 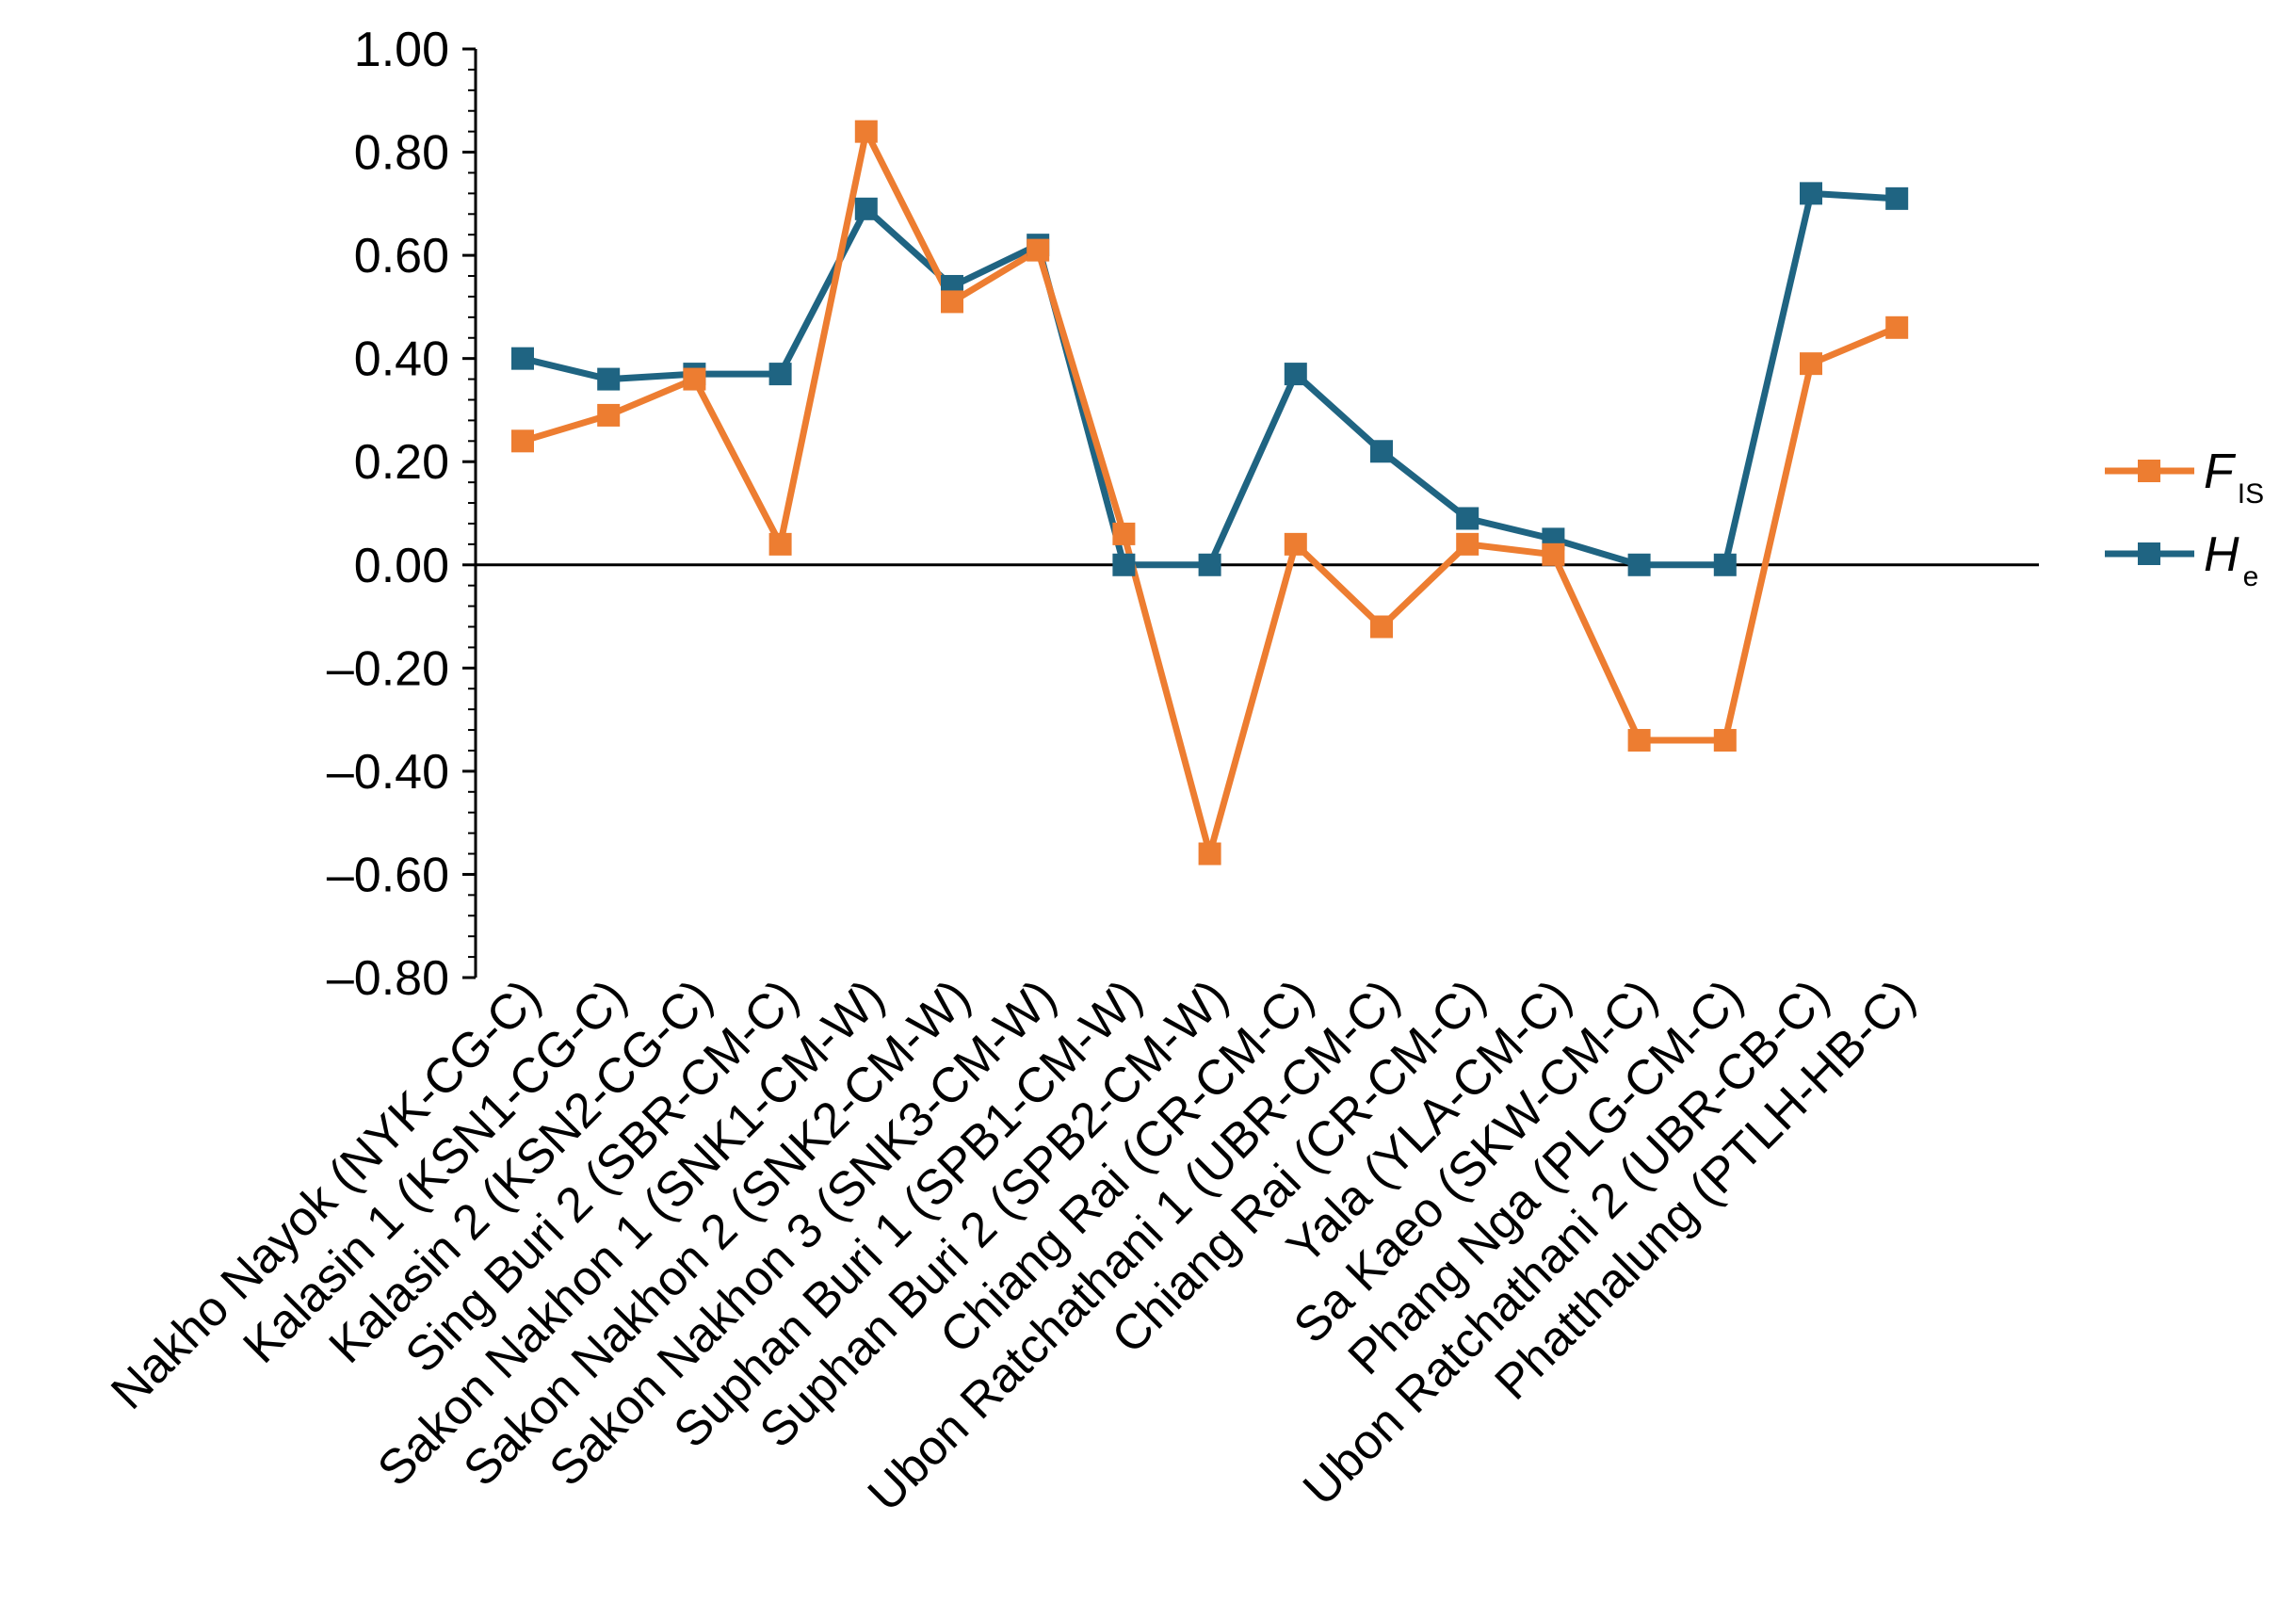 What do you see at coordinates (401, 359) in the screenshot?
I see `y-tick-label: 0.40` at bounding box center [401, 359].